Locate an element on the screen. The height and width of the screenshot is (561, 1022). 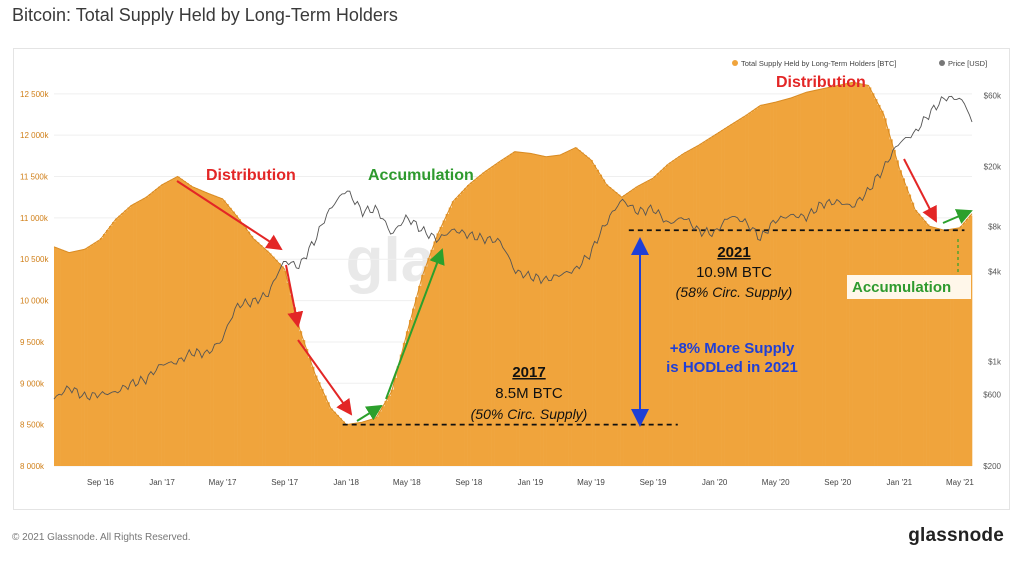
x-tick-label: May '19 is located at coordinates (591, 482).